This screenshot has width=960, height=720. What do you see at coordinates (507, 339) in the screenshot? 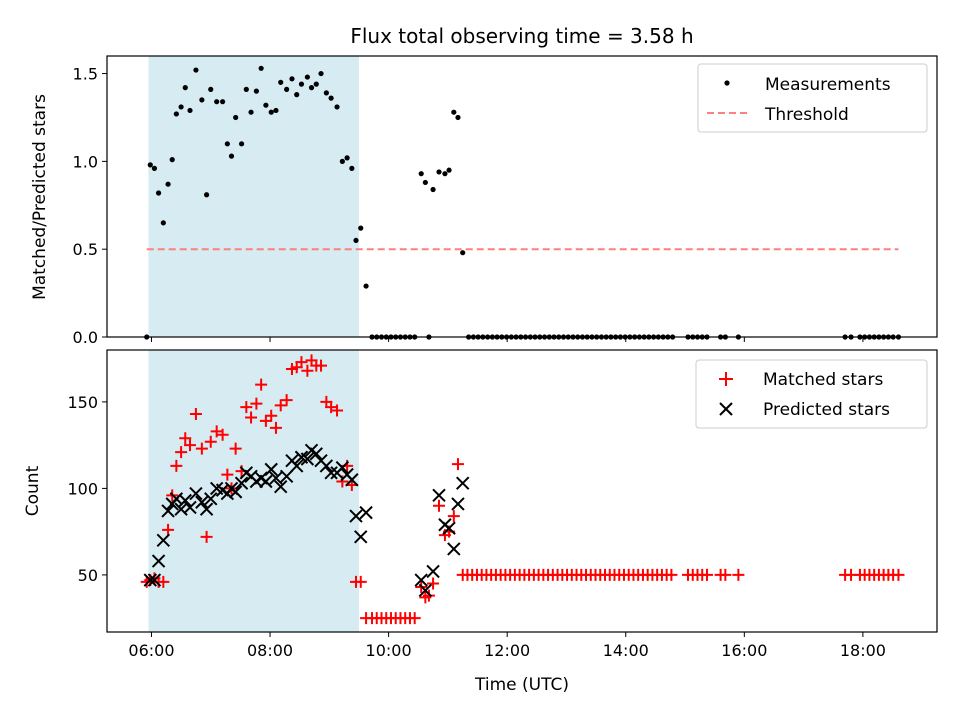
I see `top-x-ticks` at bounding box center [507, 339].